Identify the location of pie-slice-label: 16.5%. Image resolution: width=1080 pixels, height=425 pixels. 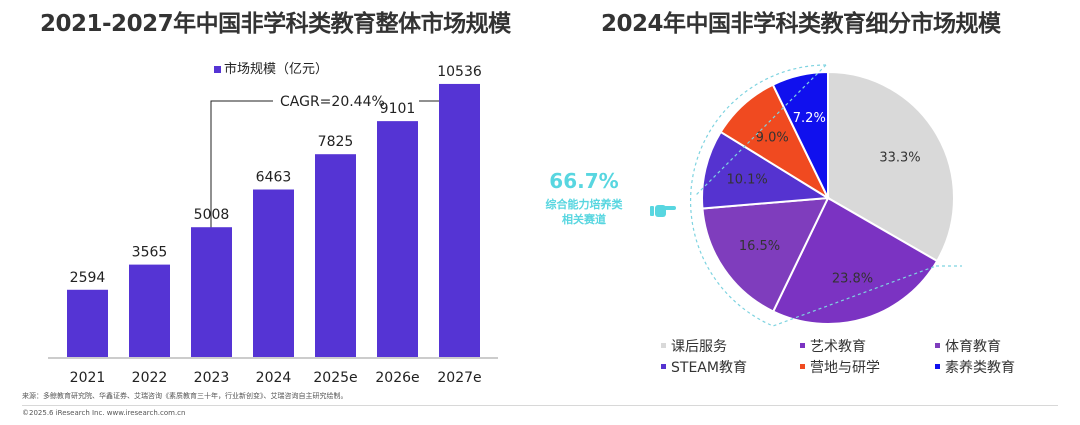
(759, 246).